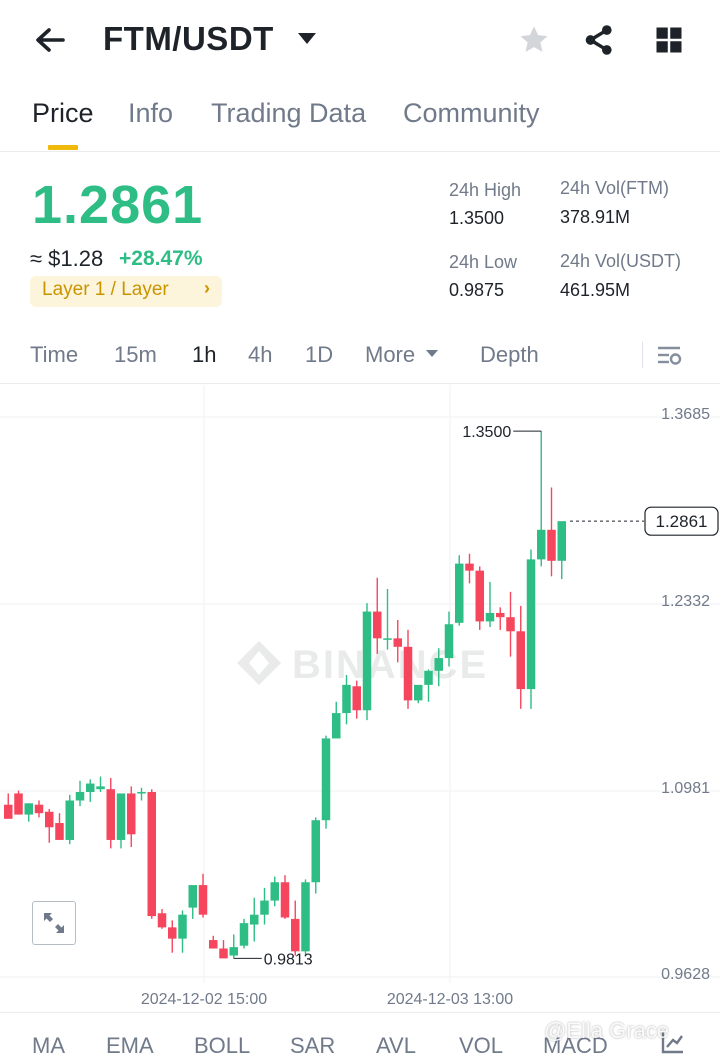  I want to click on depth-tab: Depth, so click(509, 354).